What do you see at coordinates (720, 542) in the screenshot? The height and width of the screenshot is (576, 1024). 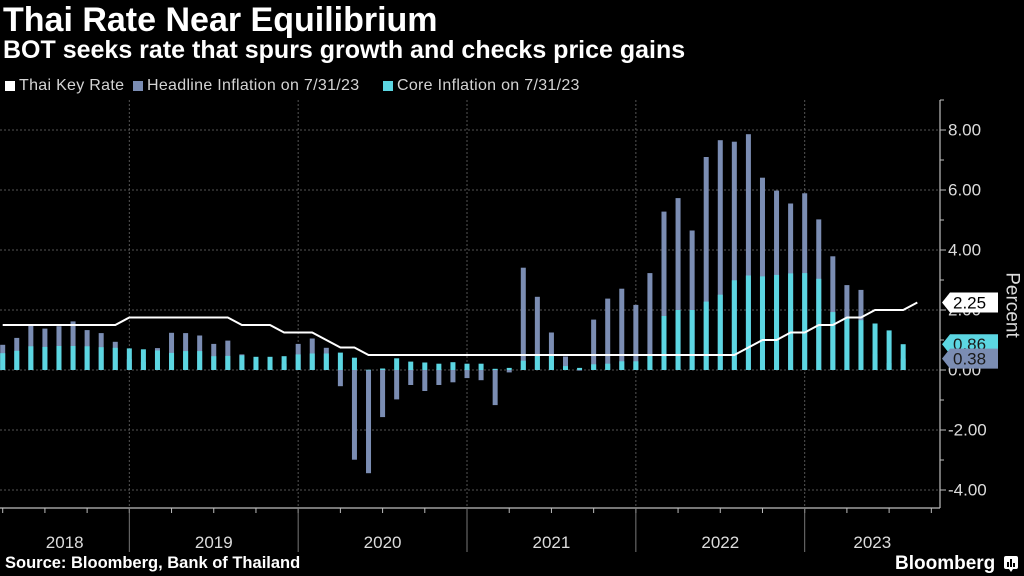 I see `year-label: 2022` at bounding box center [720, 542].